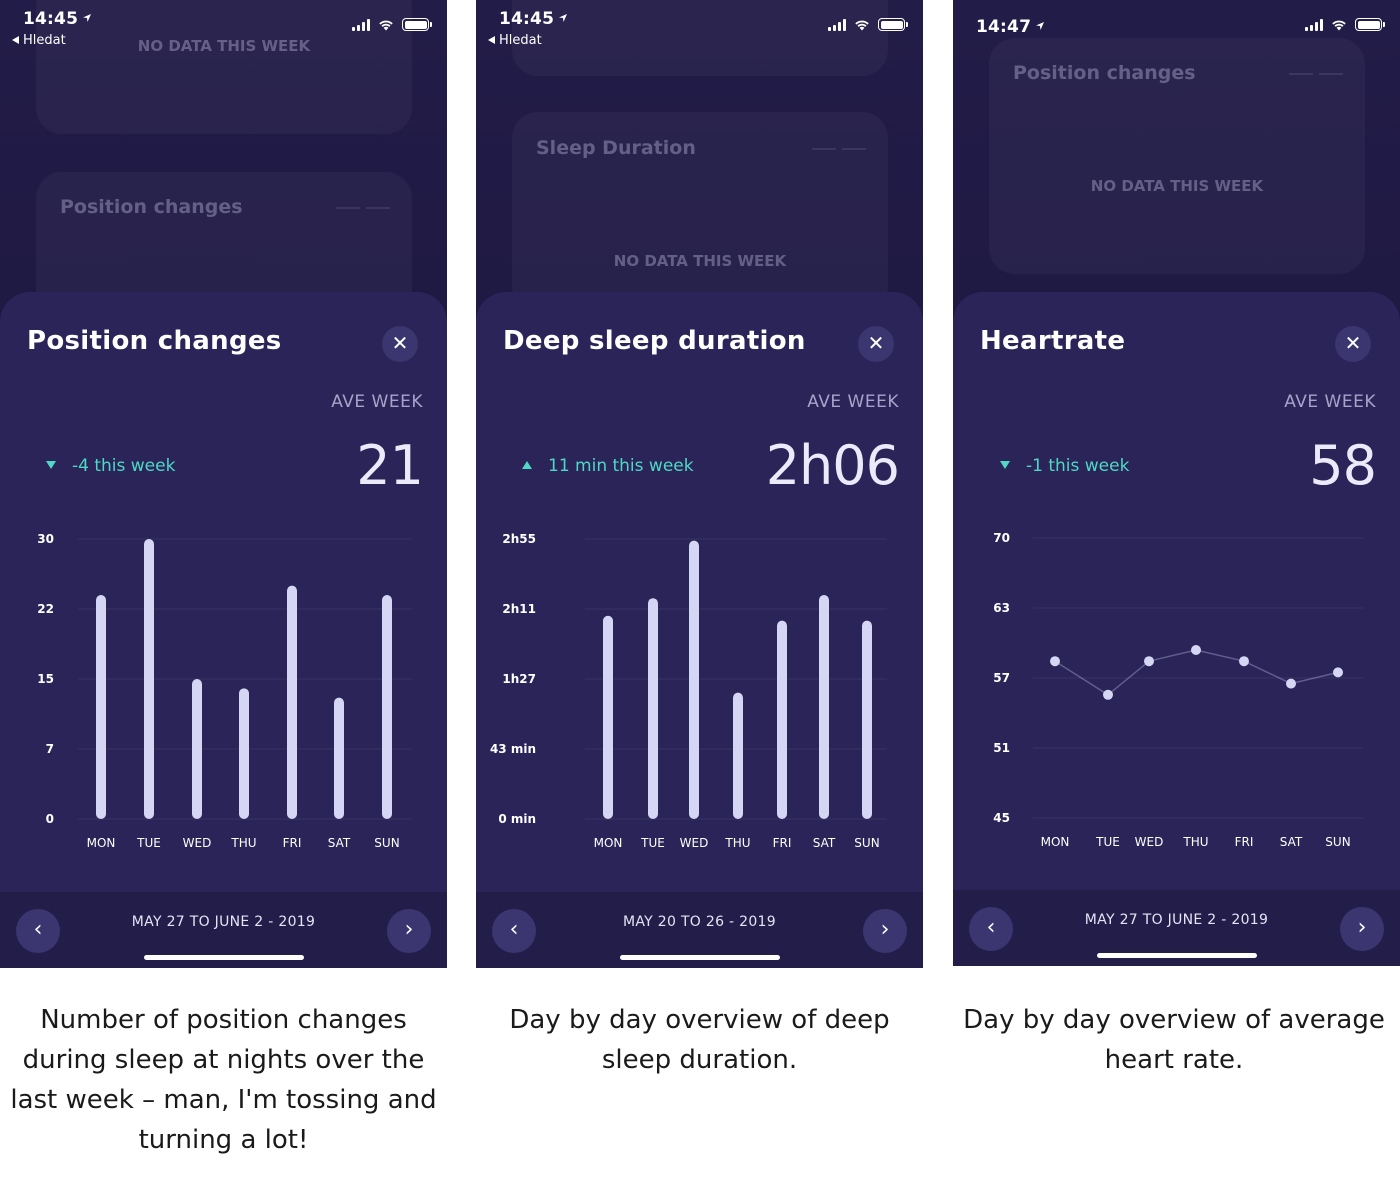 The height and width of the screenshot is (1183, 1400). I want to click on y-tick-label: 45, so click(1001, 818).